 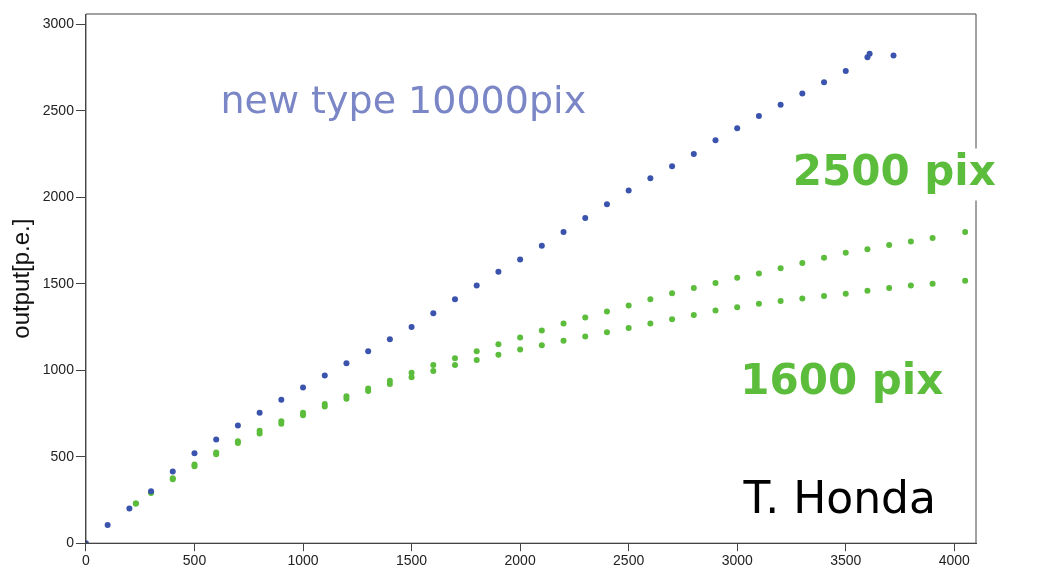 I want to click on x-tick-label: 0, so click(x=86, y=560).